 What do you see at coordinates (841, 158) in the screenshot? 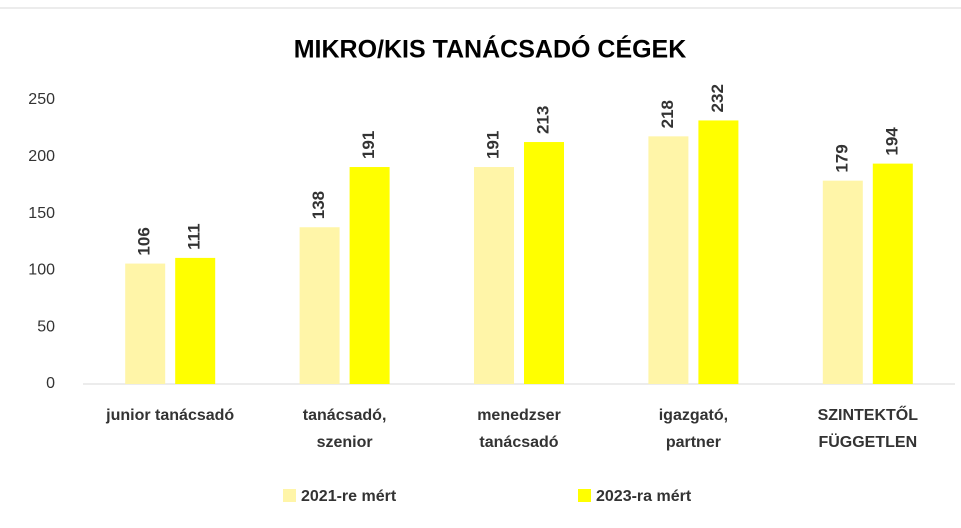
I see `value-label: 179` at bounding box center [841, 158].